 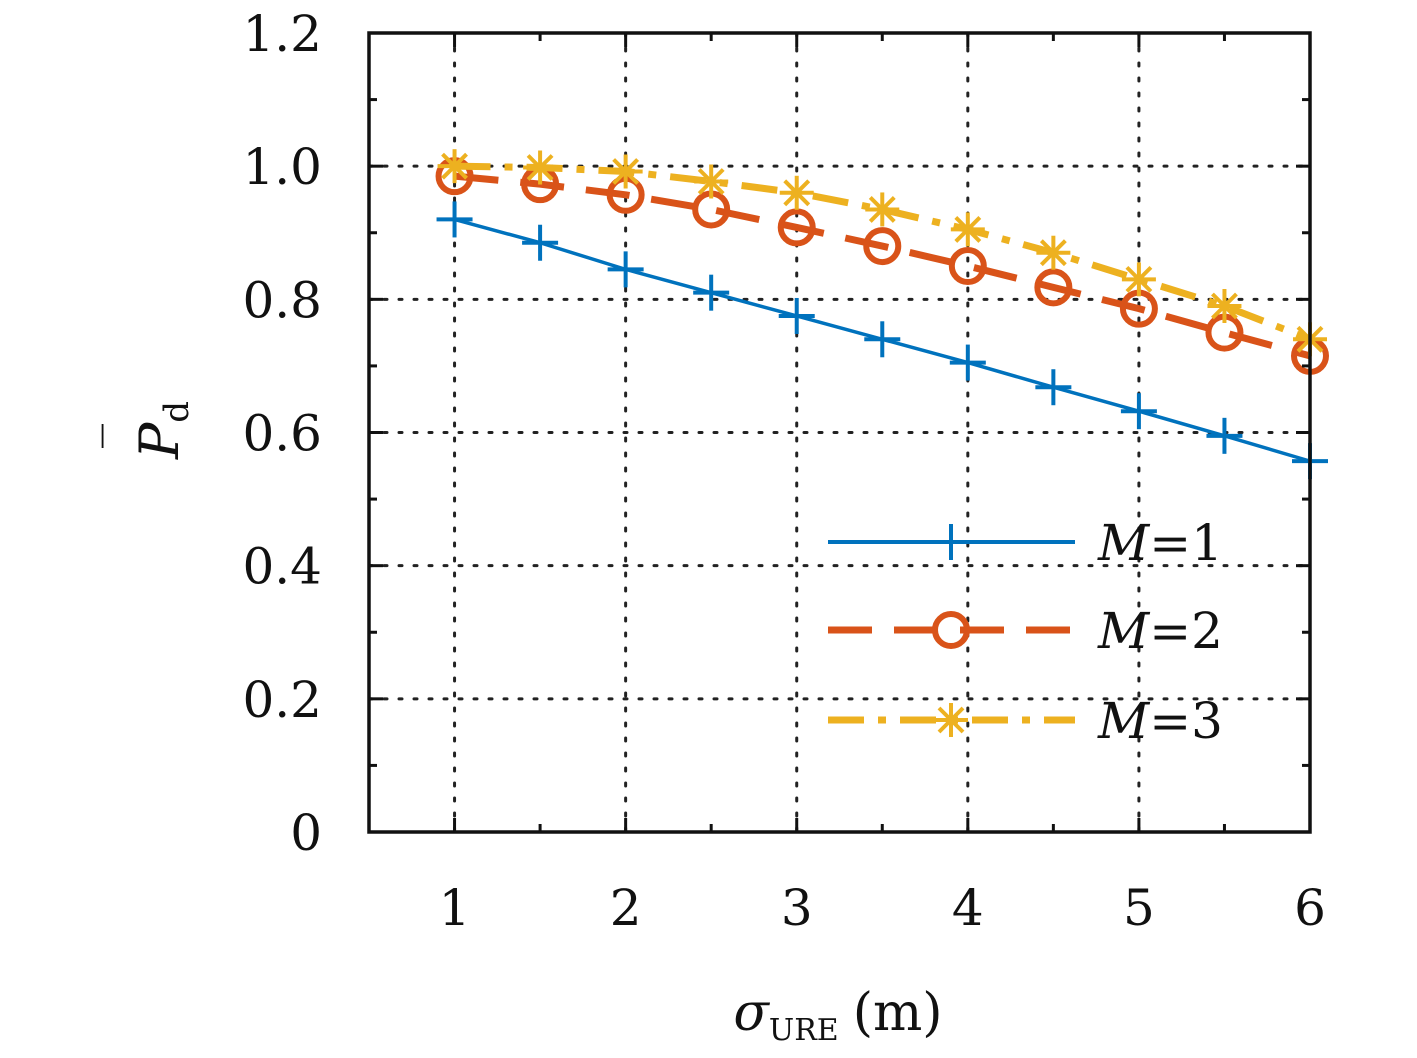 What do you see at coordinates (626, 908) in the screenshot?
I see `x-tick-label: 2` at bounding box center [626, 908].